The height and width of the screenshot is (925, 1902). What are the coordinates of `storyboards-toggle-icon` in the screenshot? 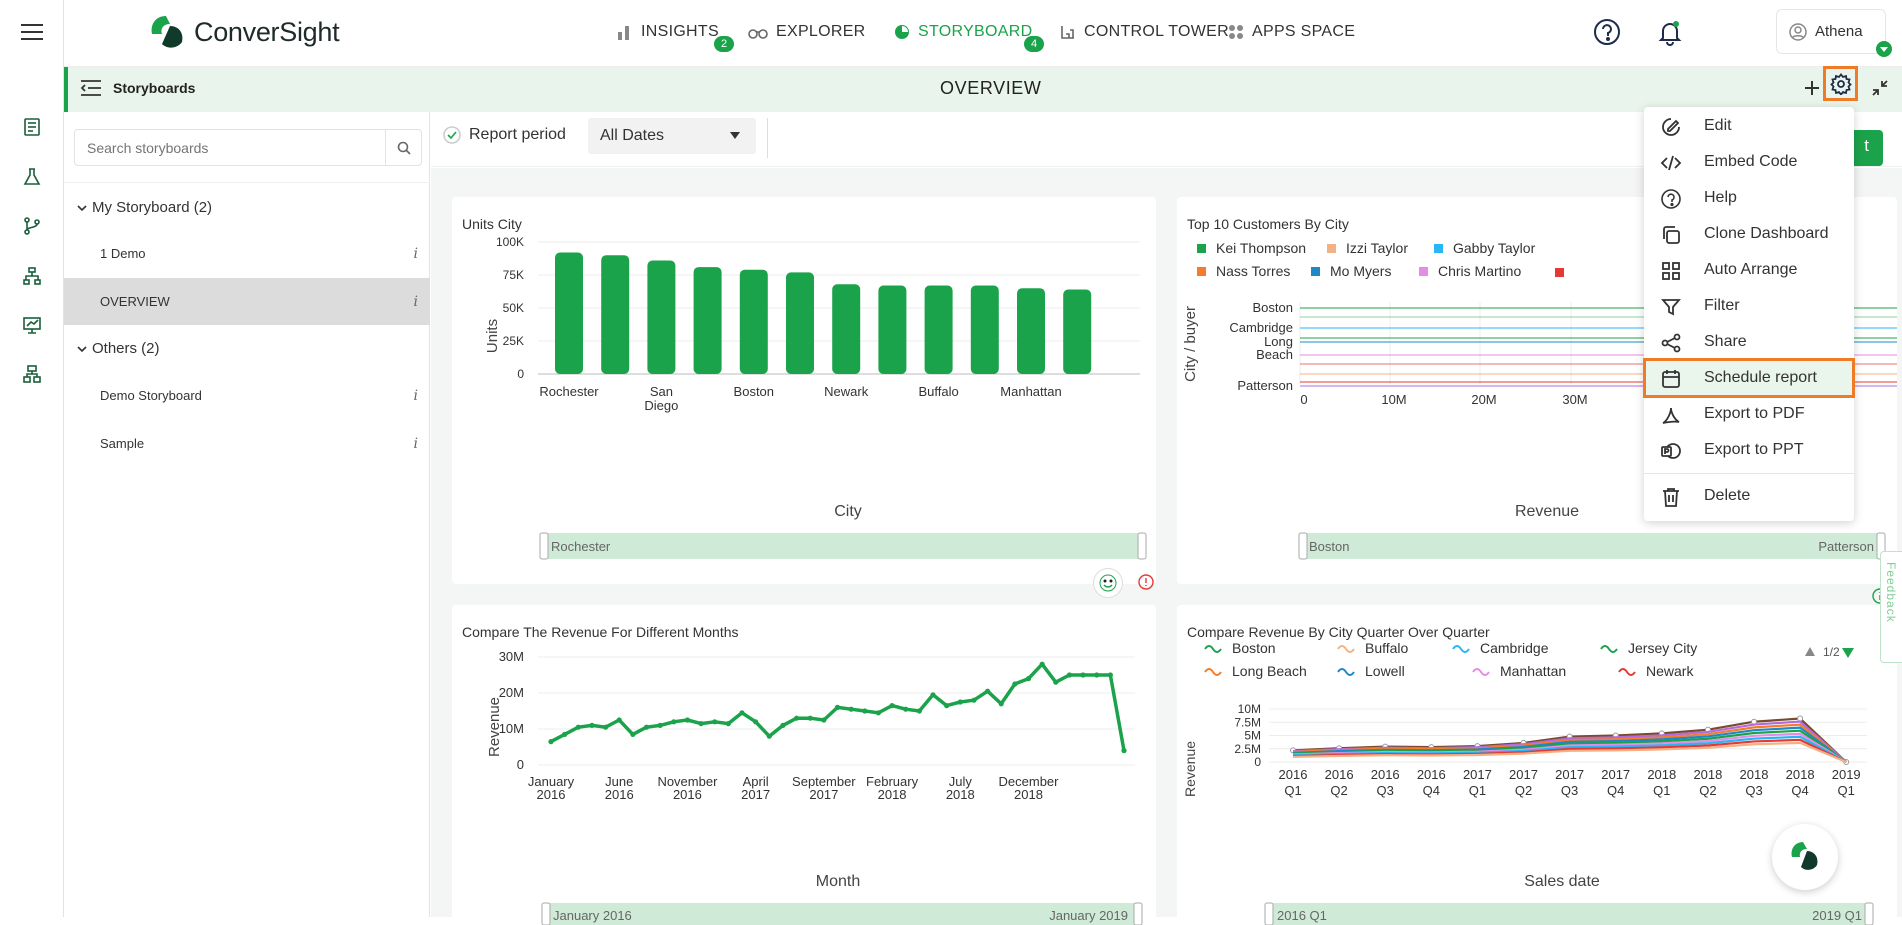 It's located at (91, 90).